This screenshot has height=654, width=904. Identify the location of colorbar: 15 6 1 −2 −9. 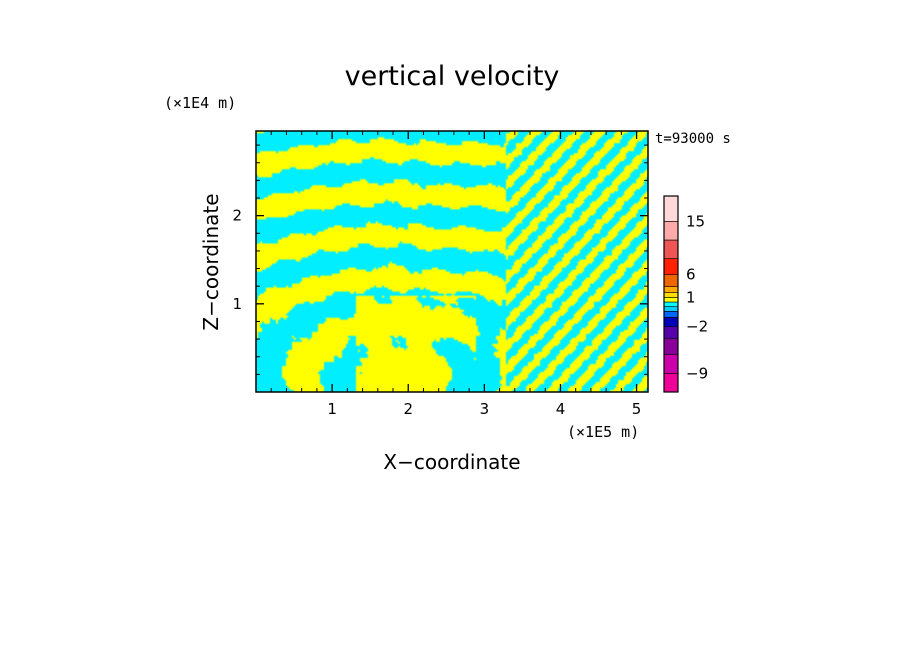
(685, 294).